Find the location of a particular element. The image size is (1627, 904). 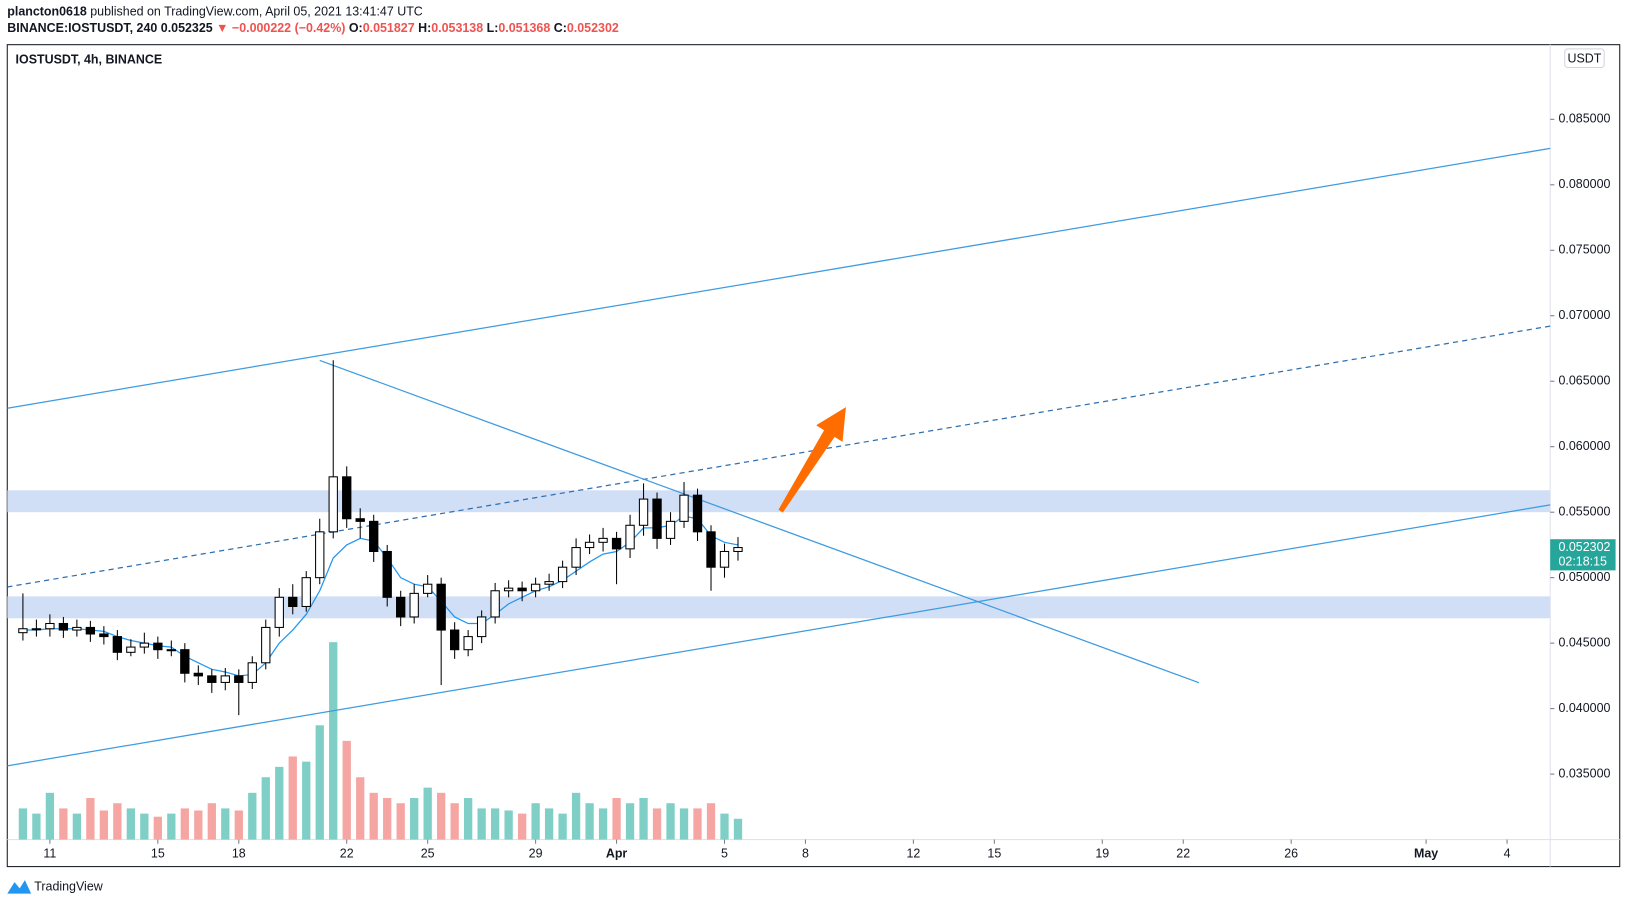

y-tick-label: 0.075000 is located at coordinates (1585, 250).